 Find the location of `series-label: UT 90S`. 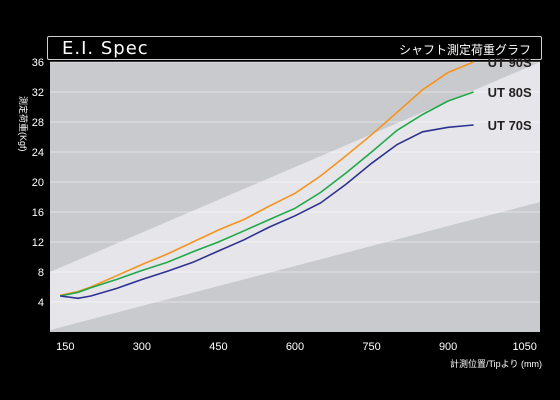

series-label: UT 90S is located at coordinates (510, 62).